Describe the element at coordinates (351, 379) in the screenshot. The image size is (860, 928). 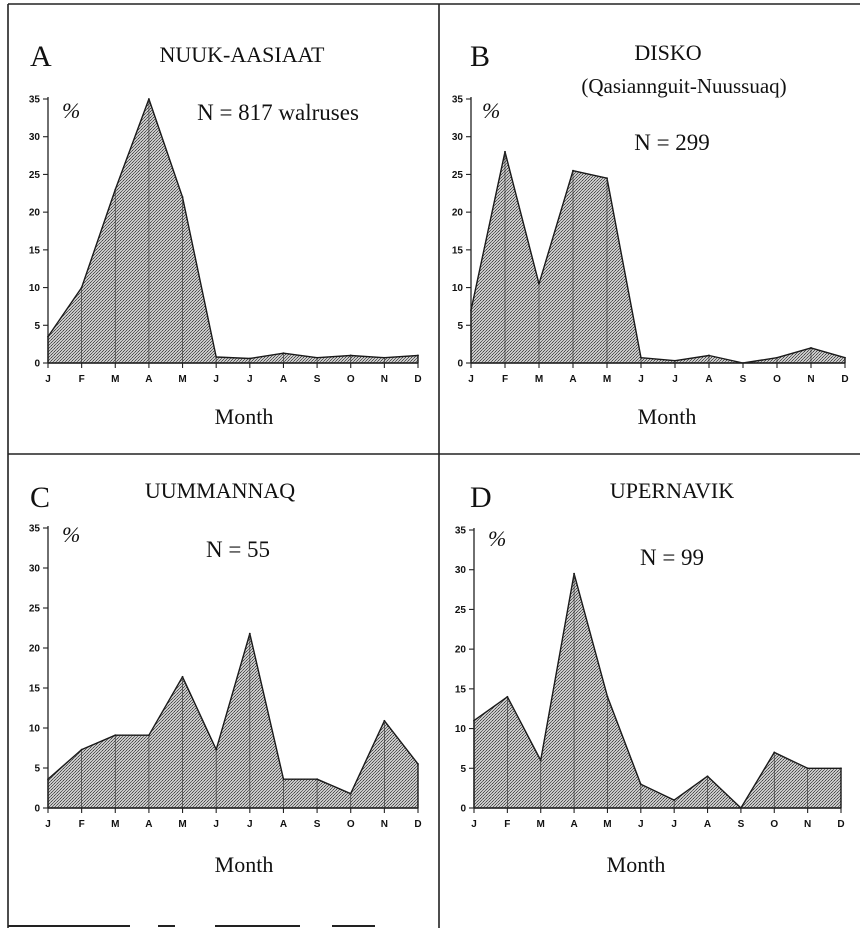
I see `x-tick-label: O` at that location.